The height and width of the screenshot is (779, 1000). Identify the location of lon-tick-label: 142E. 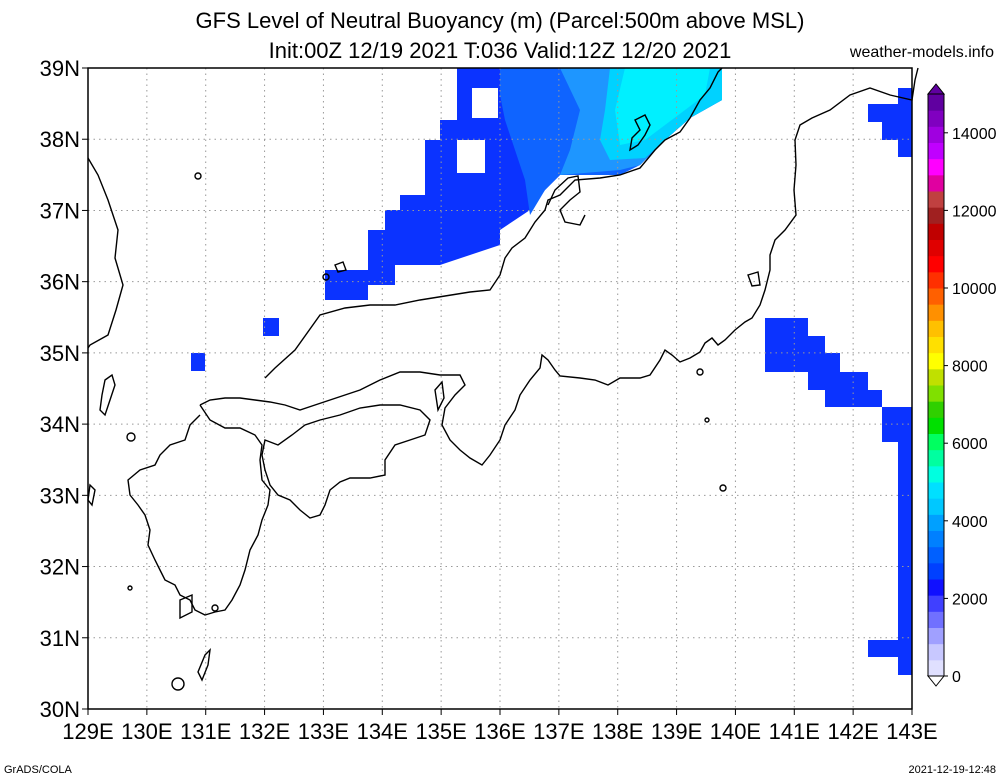
(852, 731).